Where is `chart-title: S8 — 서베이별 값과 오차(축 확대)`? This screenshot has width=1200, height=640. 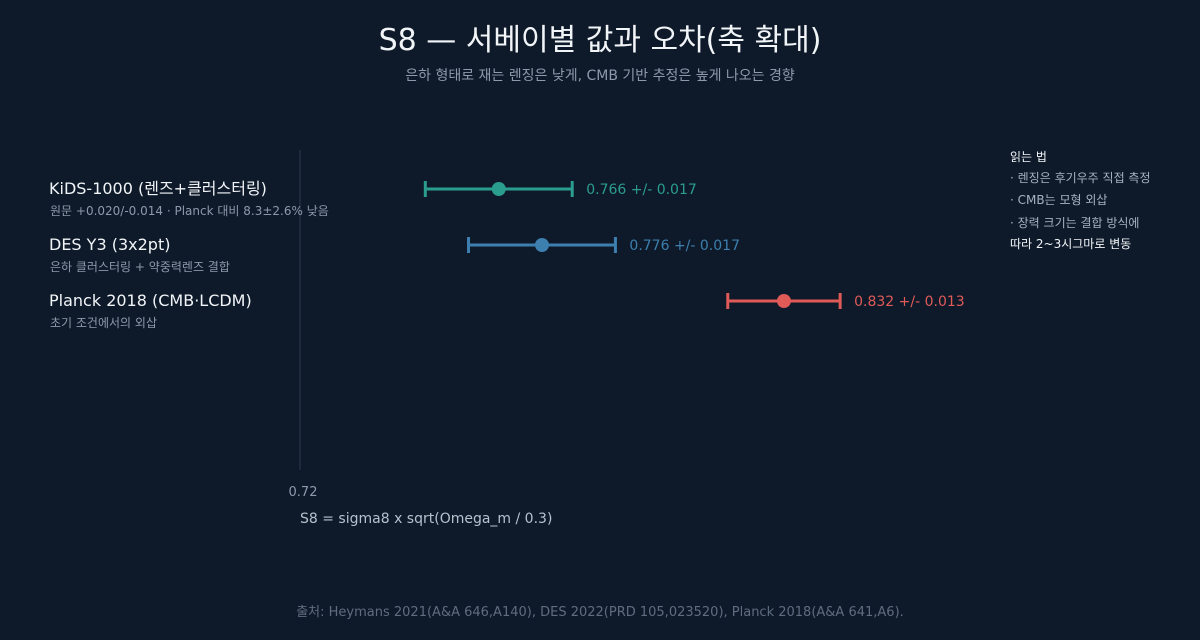
chart-title: S8 — 서베이별 값과 오차(축 확대) is located at coordinates (600, 40).